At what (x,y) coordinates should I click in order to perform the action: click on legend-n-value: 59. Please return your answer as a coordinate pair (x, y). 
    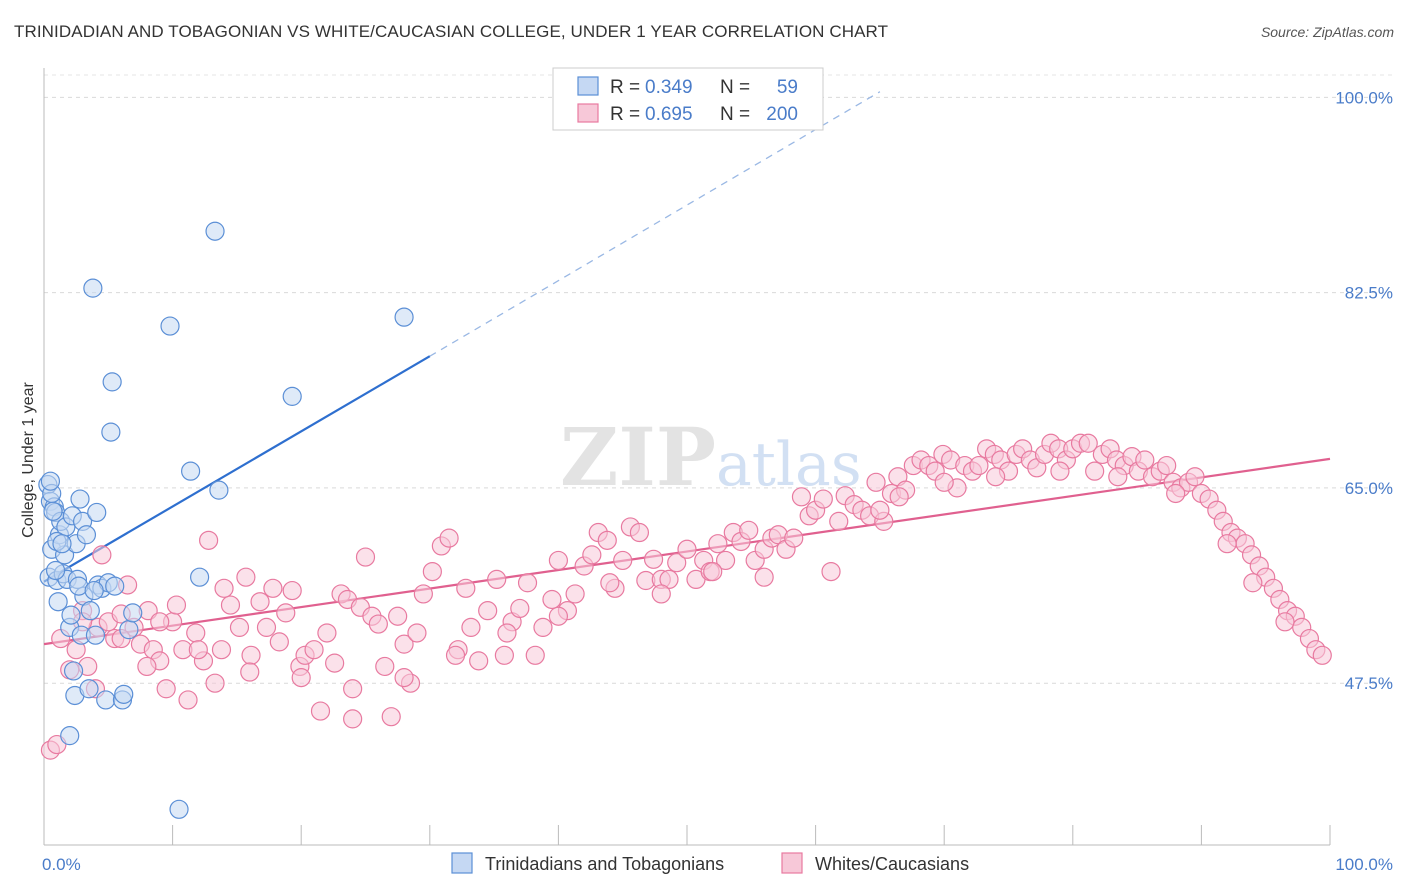
    Looking at the image, I should click on (787, 87).